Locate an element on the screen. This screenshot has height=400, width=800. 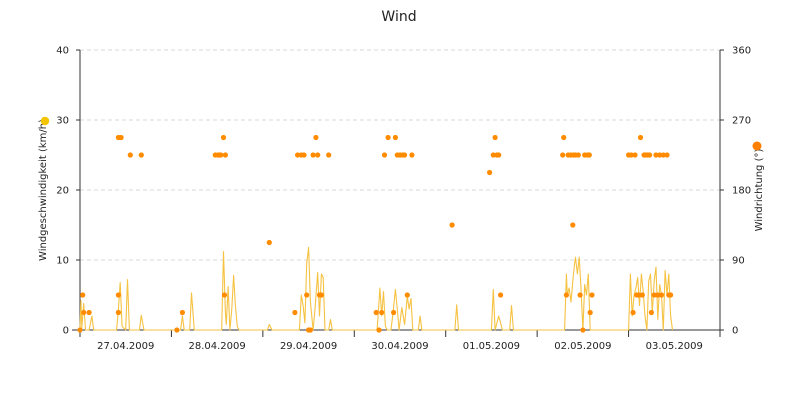
x-tick-label: 30.04.2009 is located at coordinates (399, 346).